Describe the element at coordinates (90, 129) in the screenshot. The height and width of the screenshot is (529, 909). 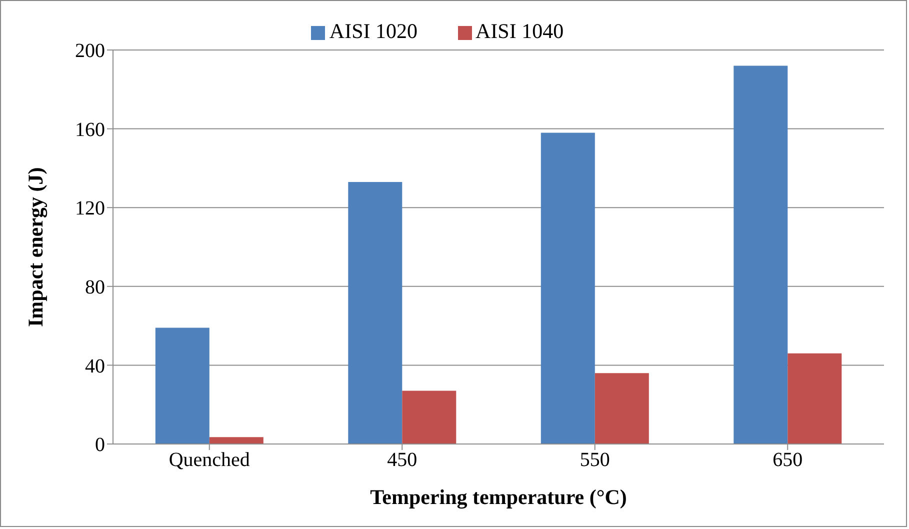
I see `y-tick-label: 160` at that location.